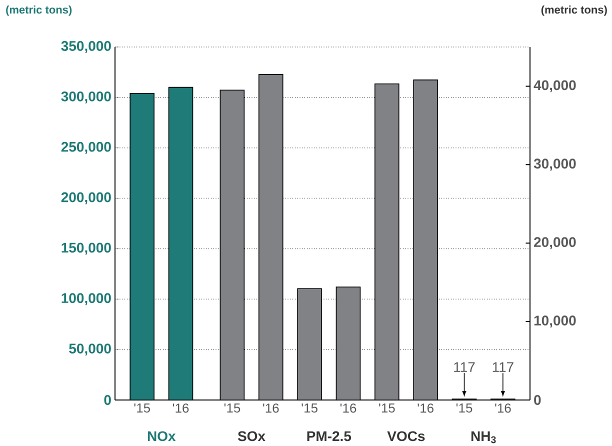 This screenshot has height=446, width=612. What do you see at coordinates (86, 248) in the screenshot?
I see `y-tick-label: 150,000` at bounding box center [86, 248].